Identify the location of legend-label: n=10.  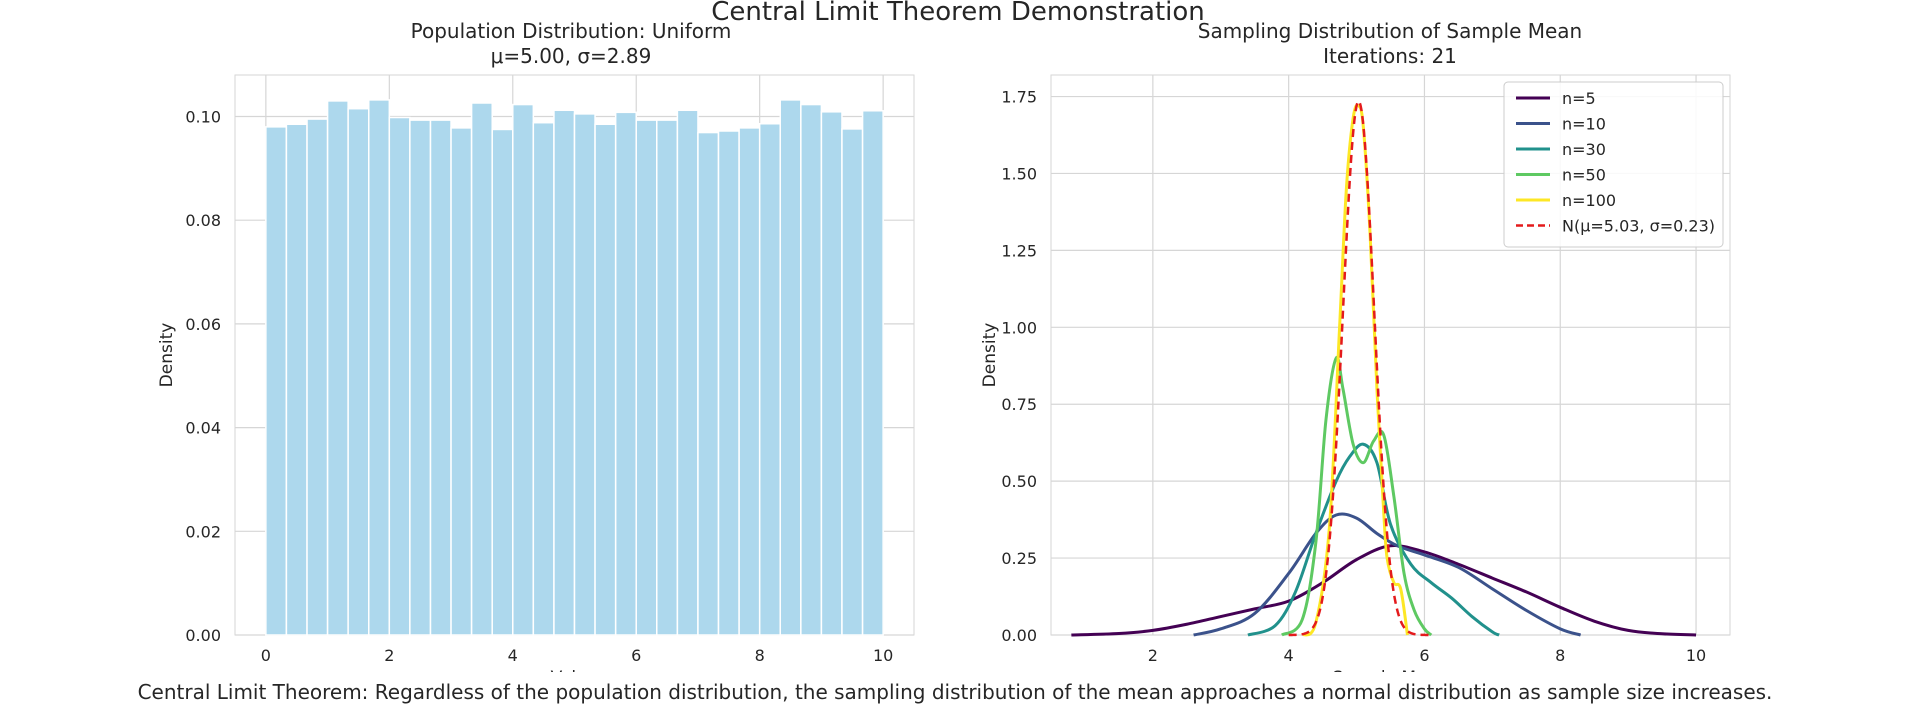
(1584, 124).